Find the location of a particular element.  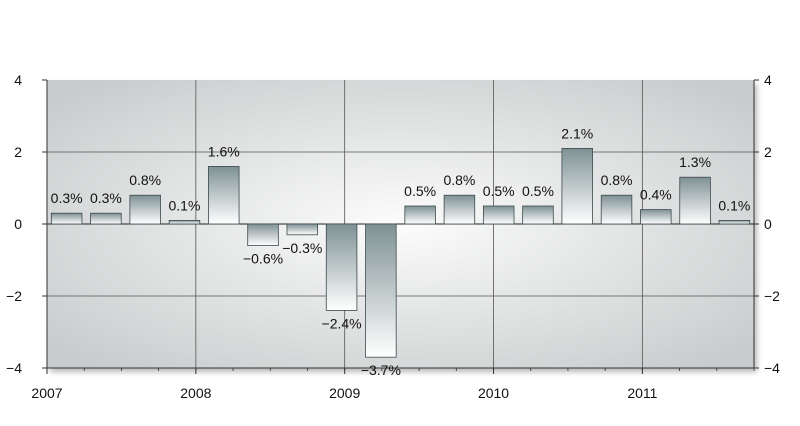

x-tick-label: 2010 is located at coordinates (493, 393).